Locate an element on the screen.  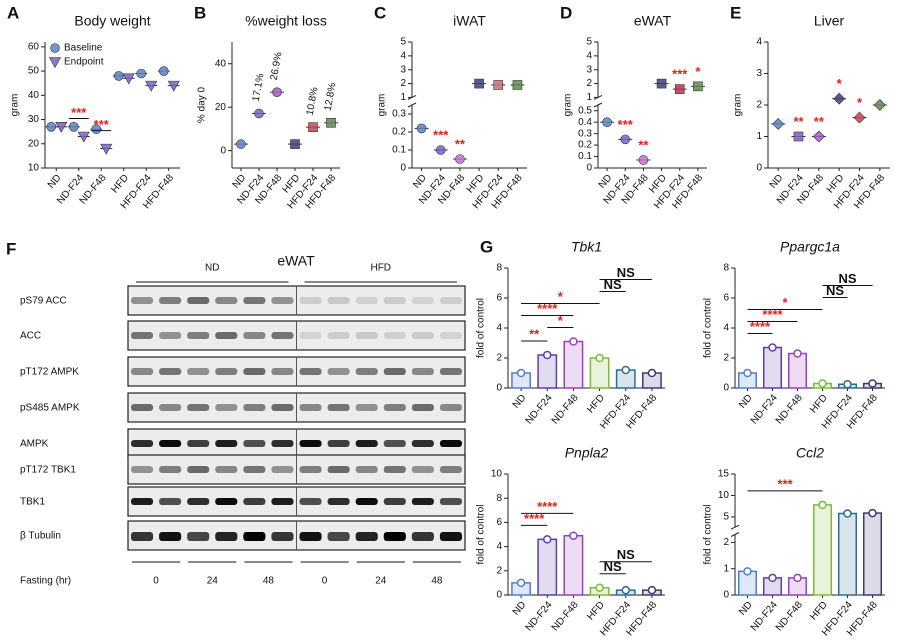
bar is located at coordinates (599, 373).